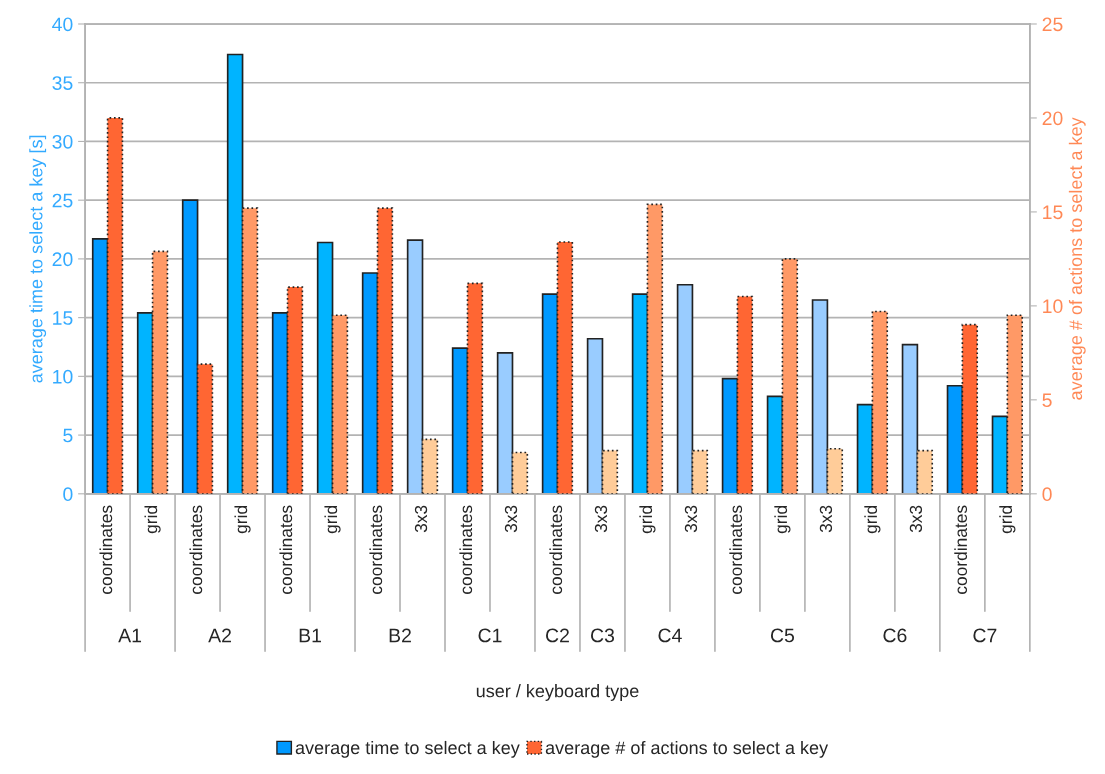 The height and width of the screenshot is (774, 1105). Describe the element at coordinates (985, 635) in the screenshot. I see `text: C7` at that location.